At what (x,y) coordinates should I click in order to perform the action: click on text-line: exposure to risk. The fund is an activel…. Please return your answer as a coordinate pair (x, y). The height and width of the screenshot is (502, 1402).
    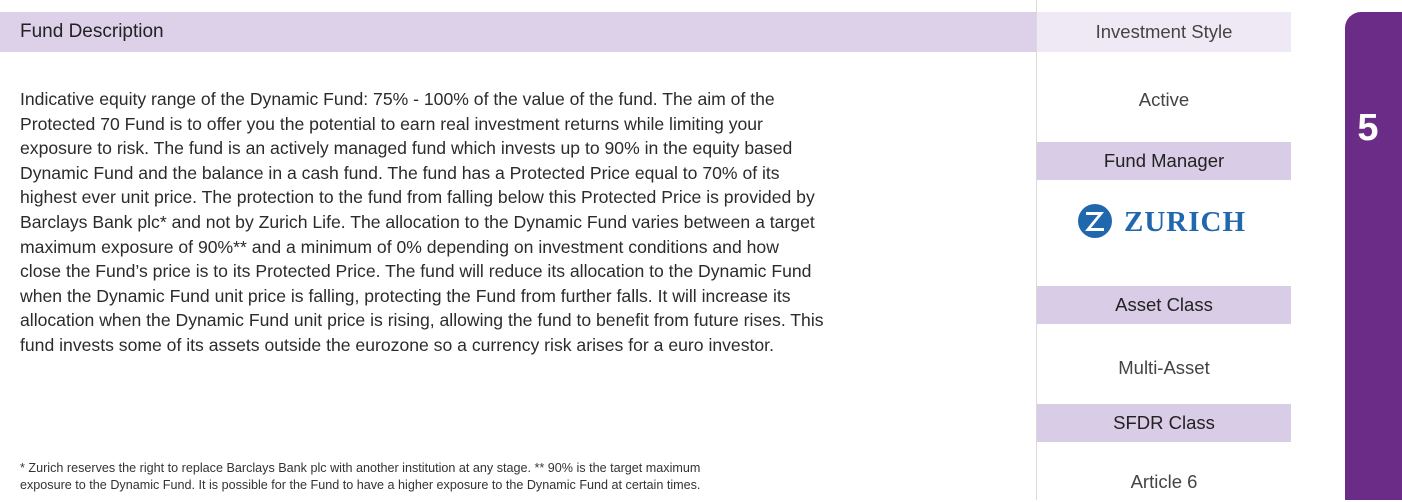
    Looking at the image, I should click on (406, 148).